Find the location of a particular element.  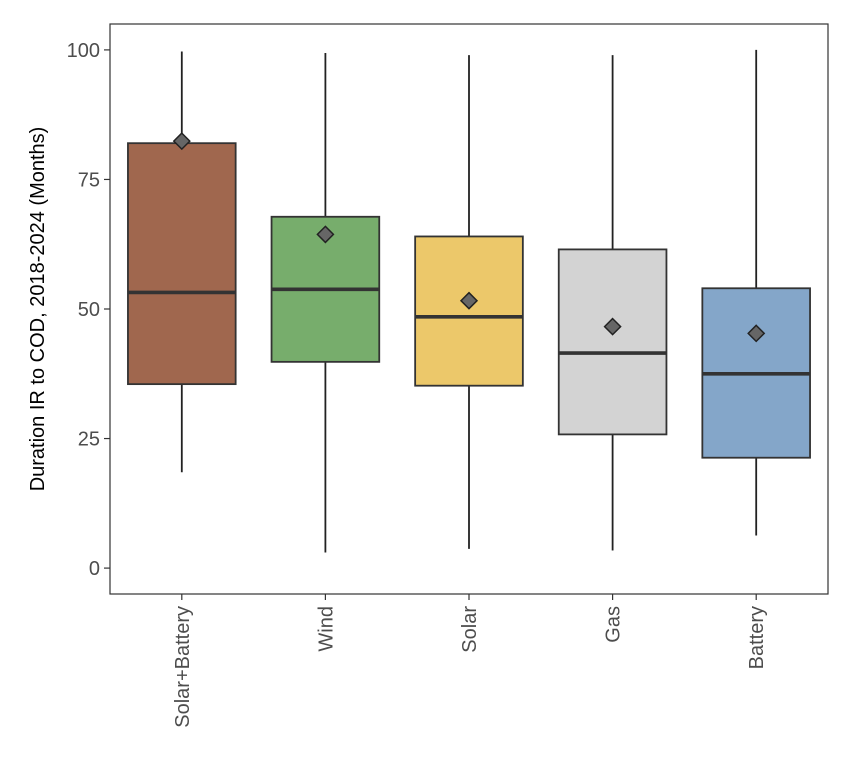

x-tick-label: Solar+Battery is located at coordinates (183, 667).